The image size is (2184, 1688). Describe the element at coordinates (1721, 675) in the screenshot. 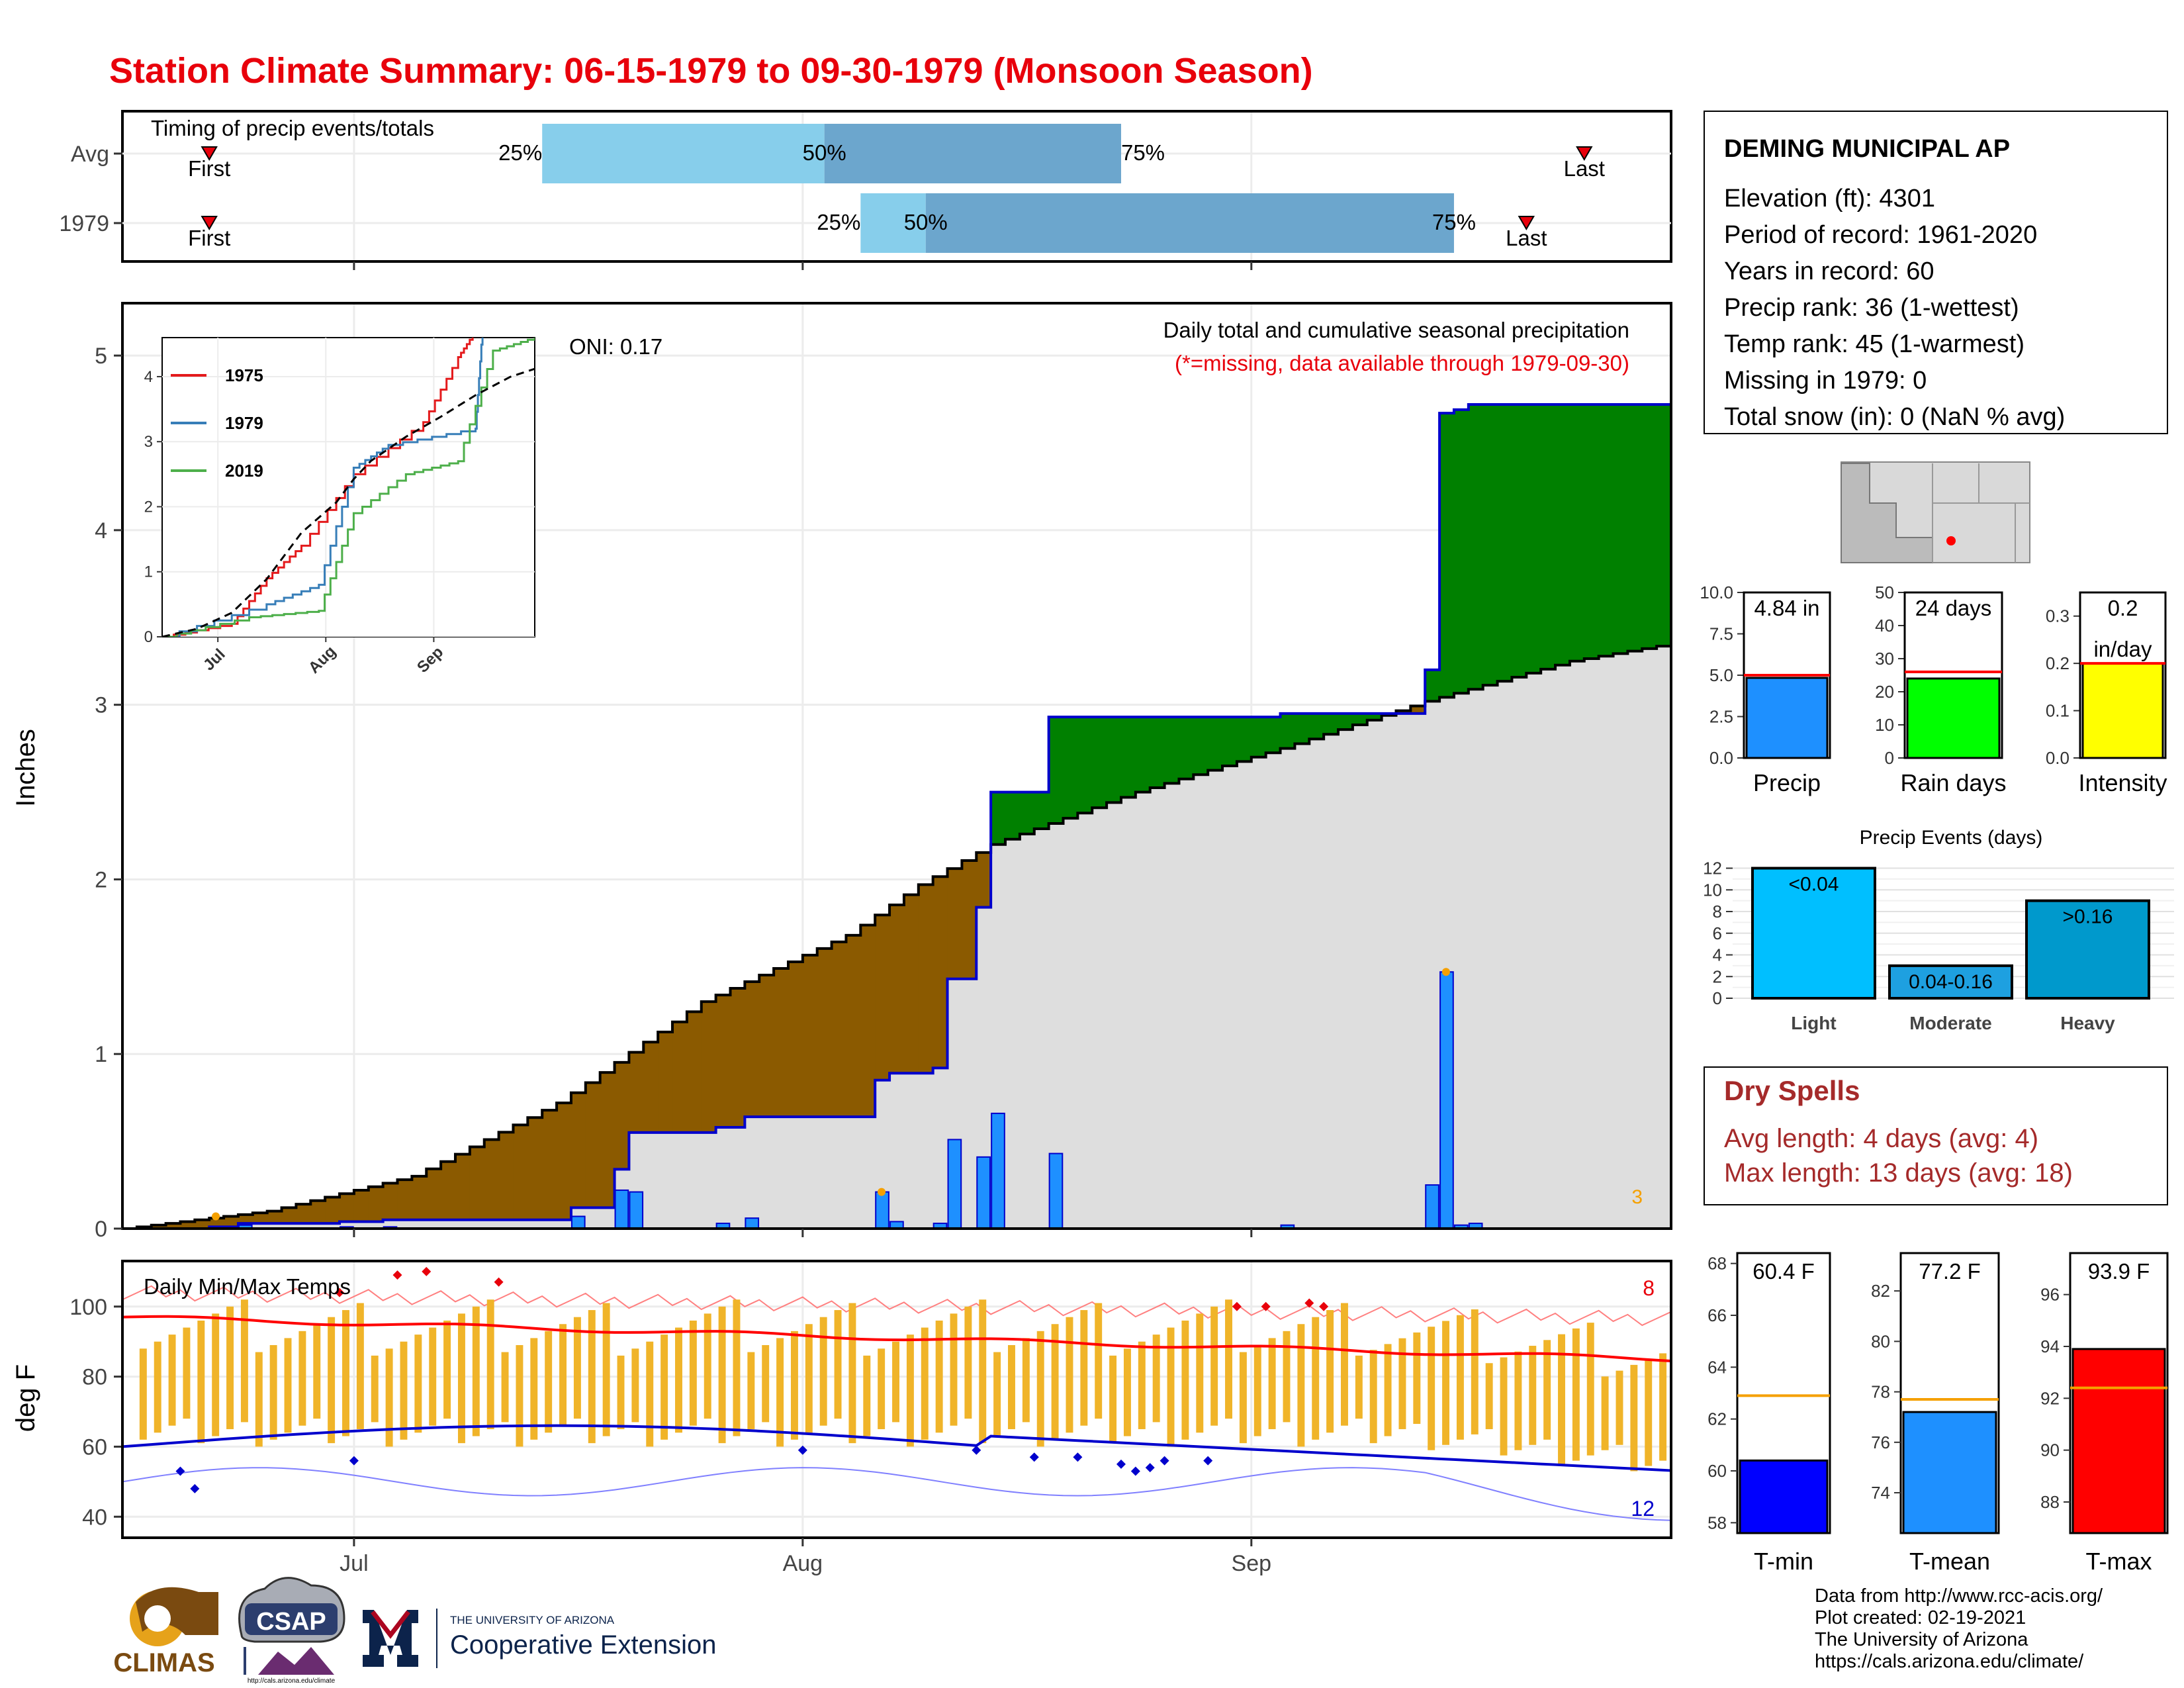

I see `mini-ytick-label: 5.0` at that location.